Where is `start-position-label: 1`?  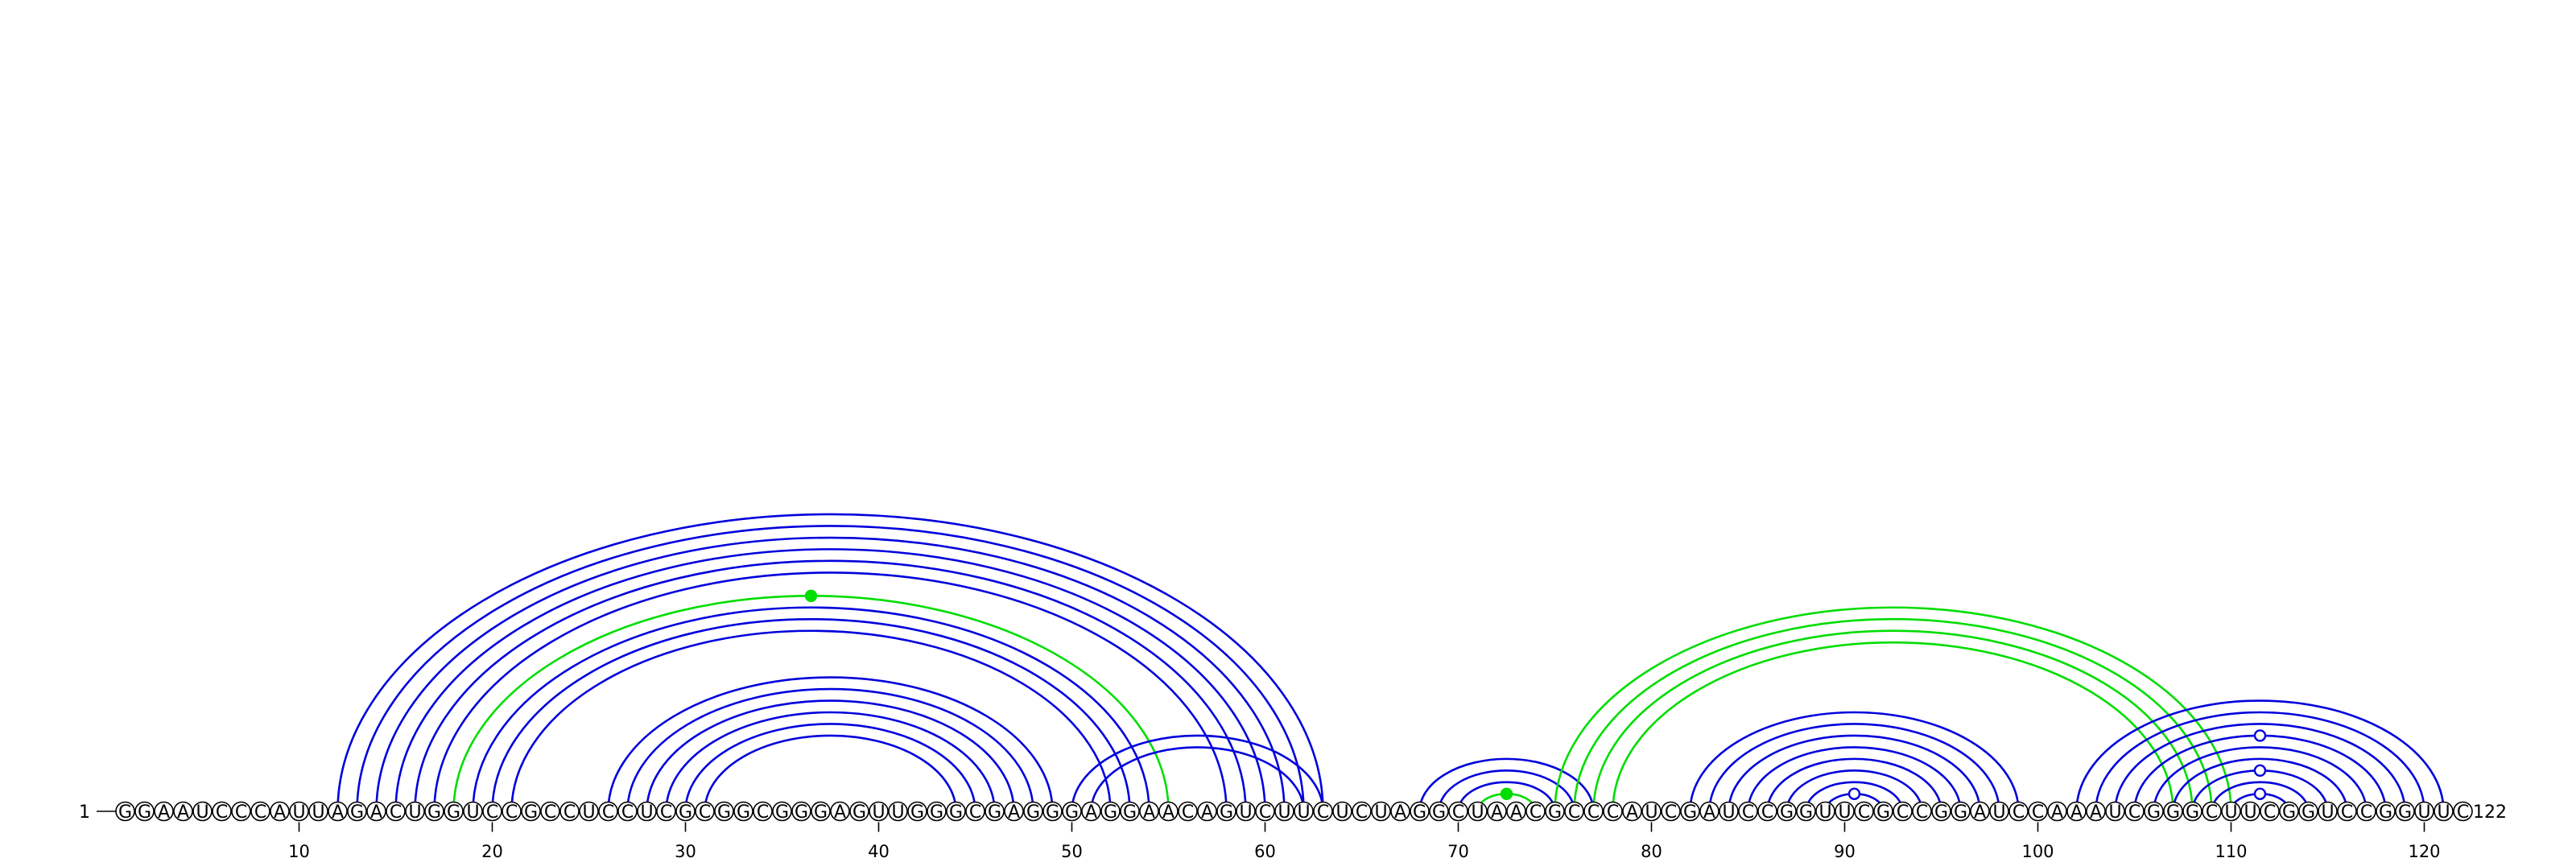
start-position-label: 1 is located at coordinates (84, 813).